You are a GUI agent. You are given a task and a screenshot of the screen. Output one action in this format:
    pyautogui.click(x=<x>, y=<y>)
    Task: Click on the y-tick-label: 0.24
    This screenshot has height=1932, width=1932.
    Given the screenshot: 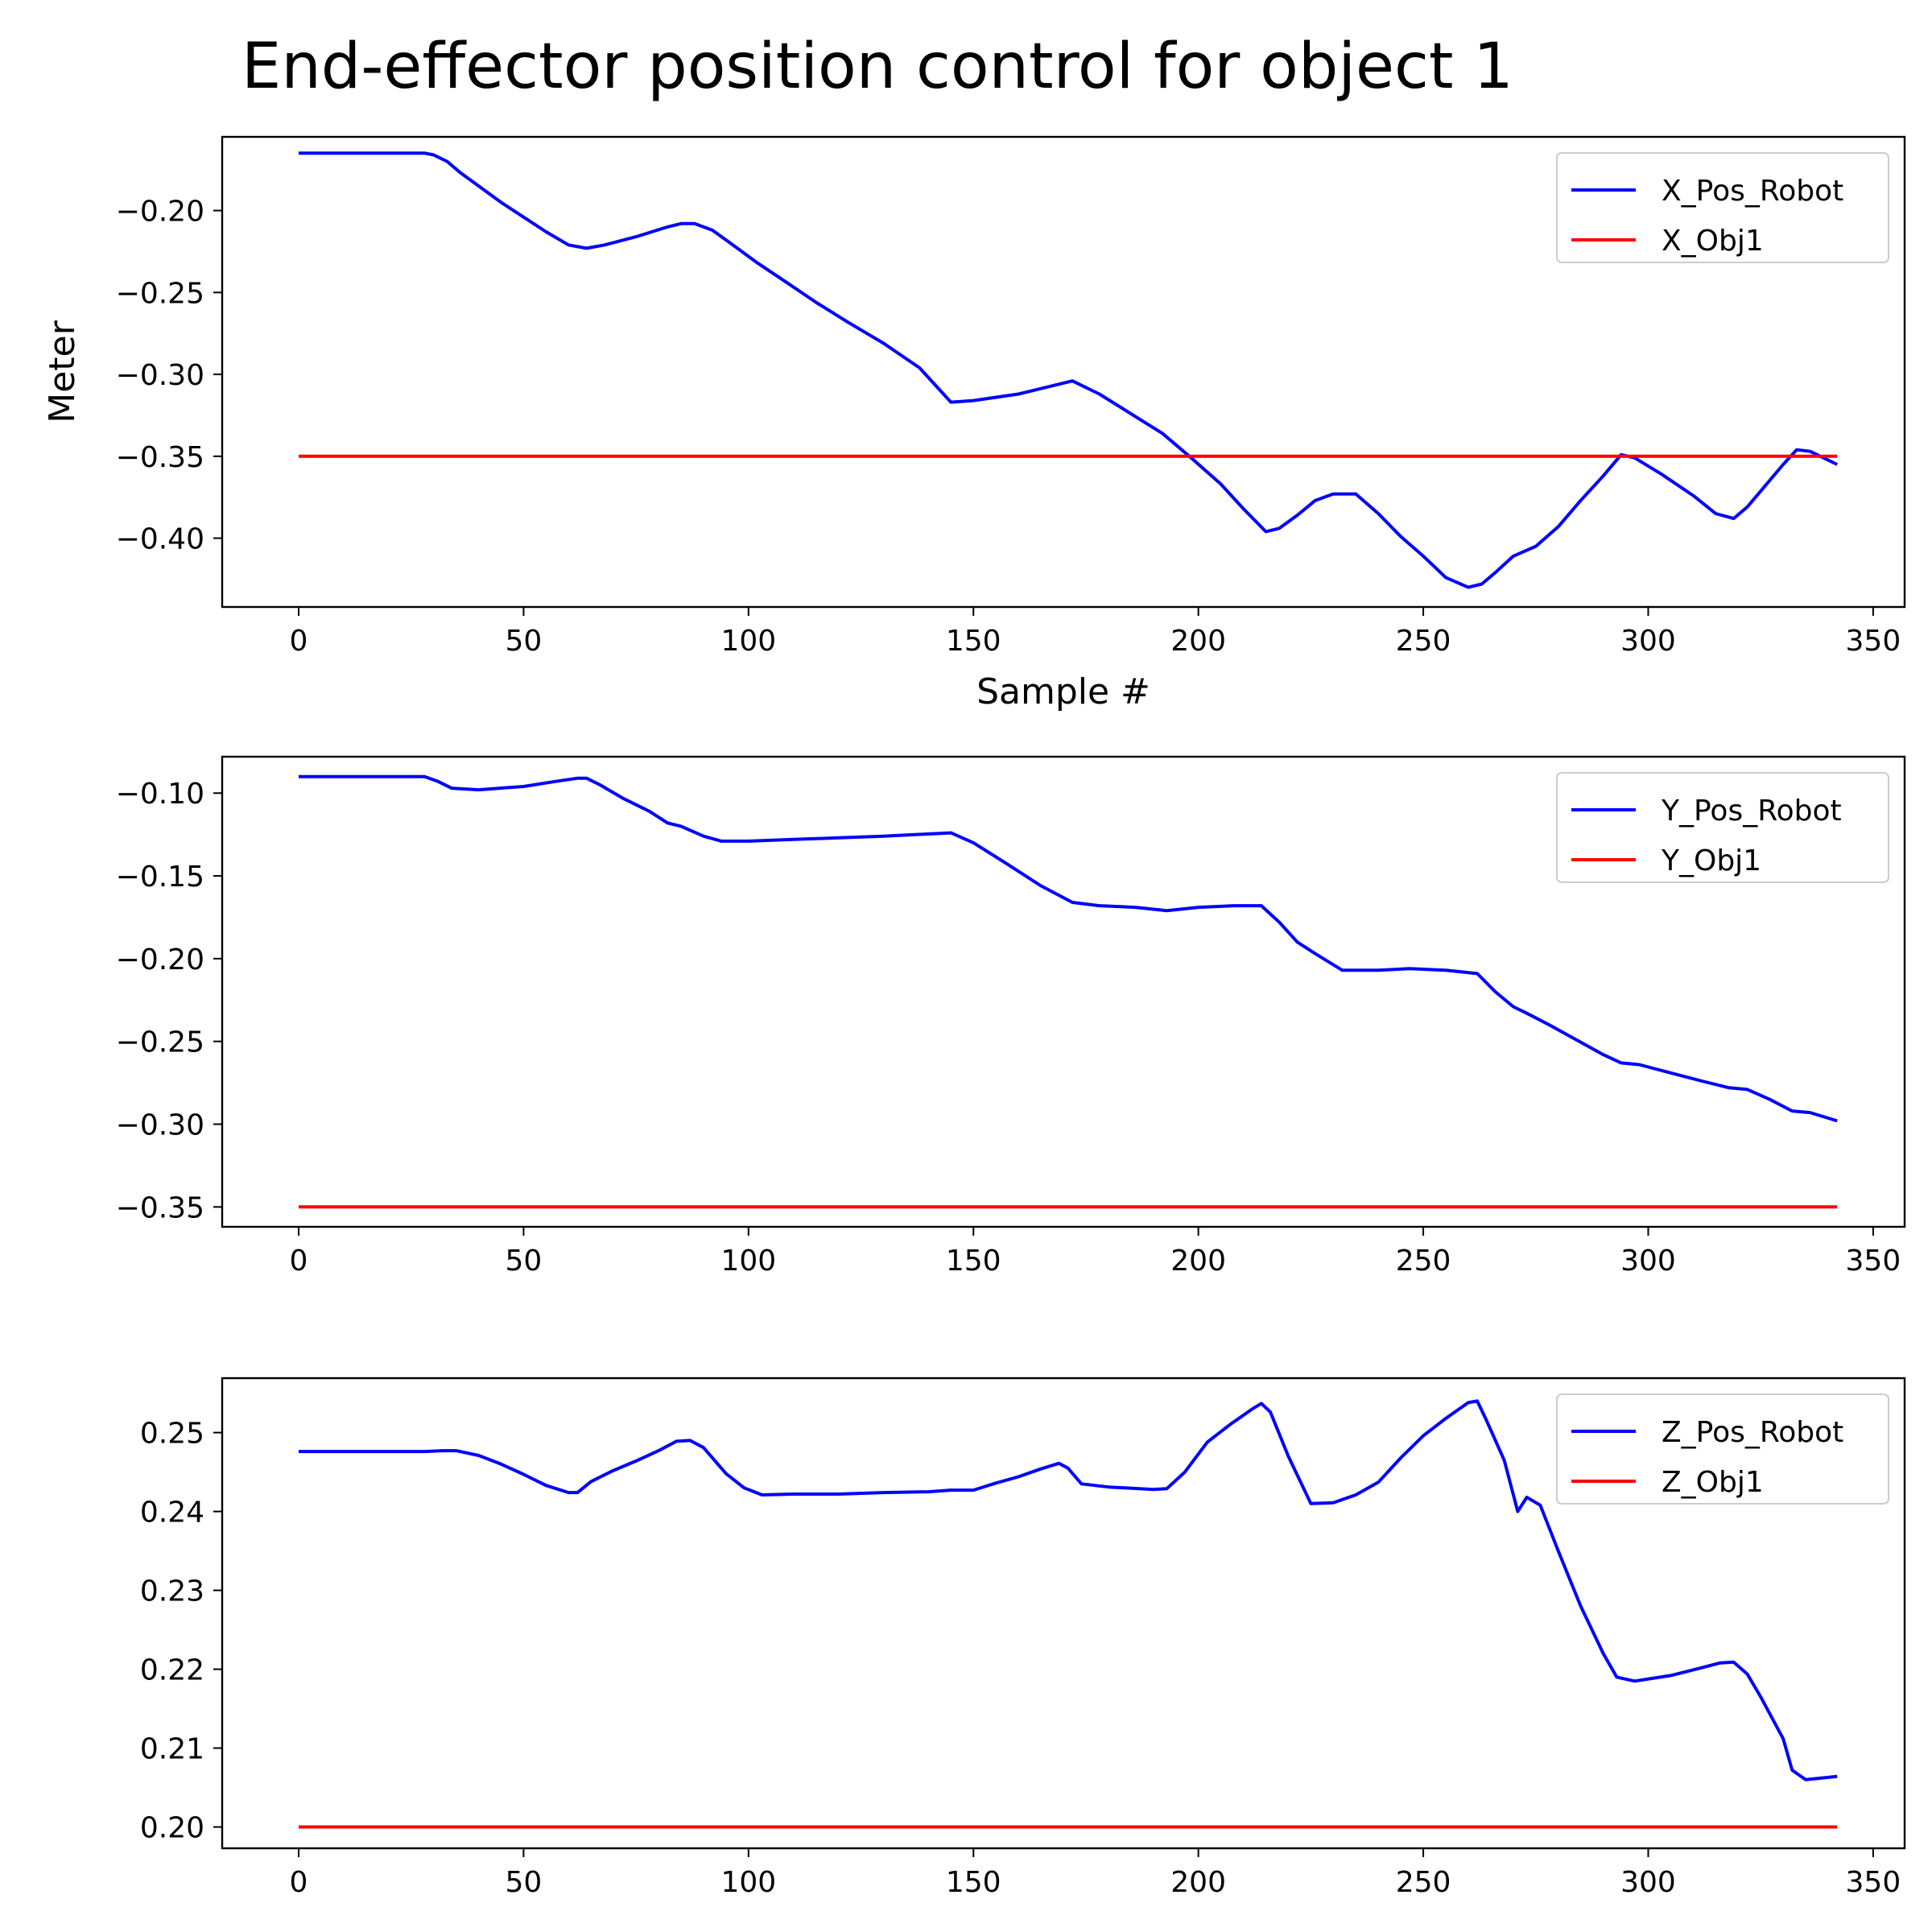 What is the action you would take?
    pyautogui.click(x=172, y=1513)
    